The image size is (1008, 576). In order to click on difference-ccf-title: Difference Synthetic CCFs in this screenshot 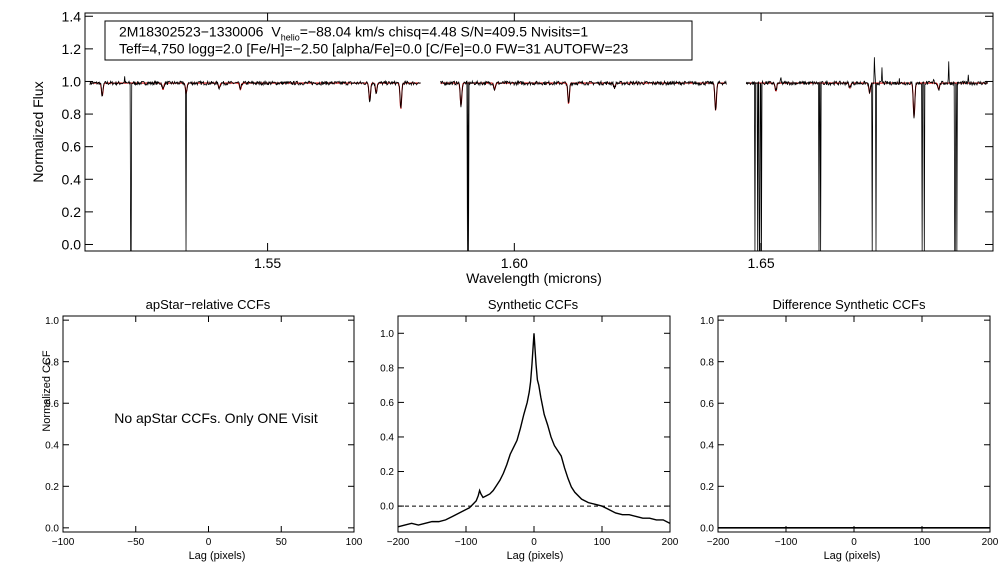, I will do `click(849, 304)`.